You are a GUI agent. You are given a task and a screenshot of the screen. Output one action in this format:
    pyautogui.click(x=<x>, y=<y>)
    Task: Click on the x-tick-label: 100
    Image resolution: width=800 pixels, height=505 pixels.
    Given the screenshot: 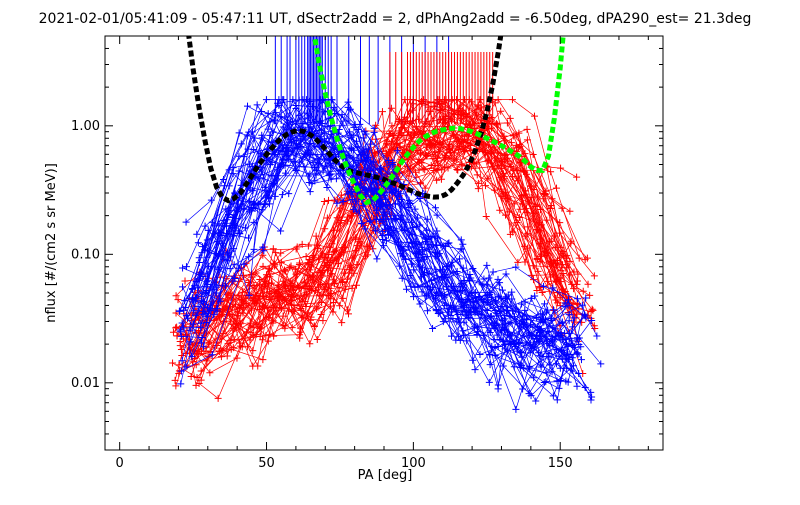 What is the action you would take?
    pyautogui.click(x=413, y=463)
    